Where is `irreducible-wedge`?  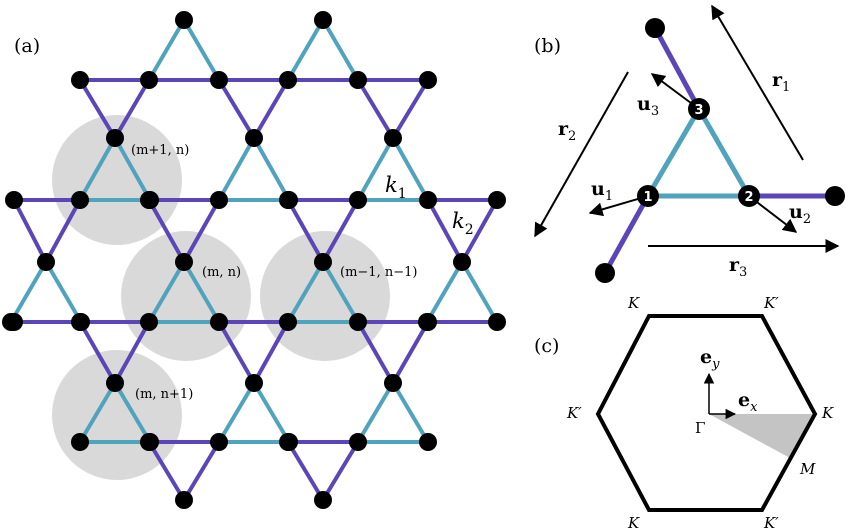
irreducible-wedge is located at coordinates (762, 436).